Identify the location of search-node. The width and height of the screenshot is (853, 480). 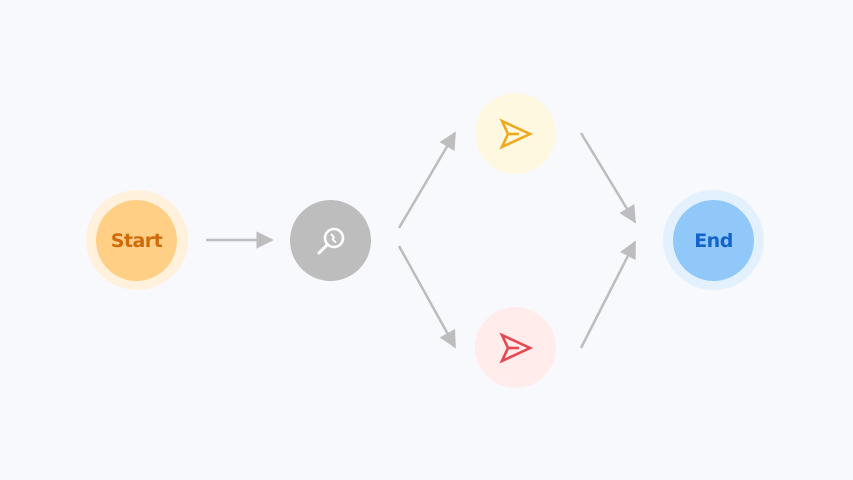
(330, 240).